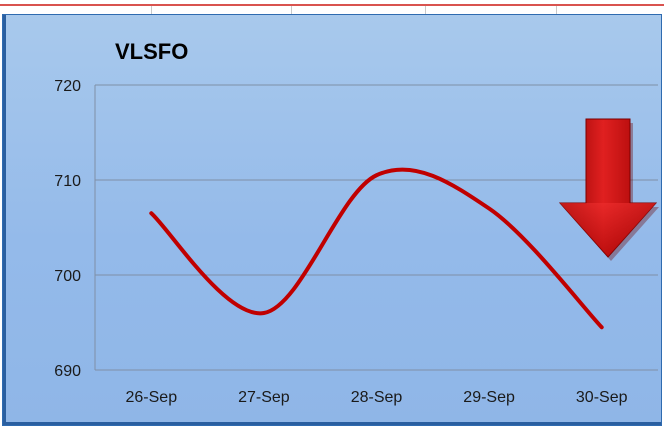 The height and width of the screenshot is (428, 664). I want to click on y-tick-label: 700, so click(67, 276).